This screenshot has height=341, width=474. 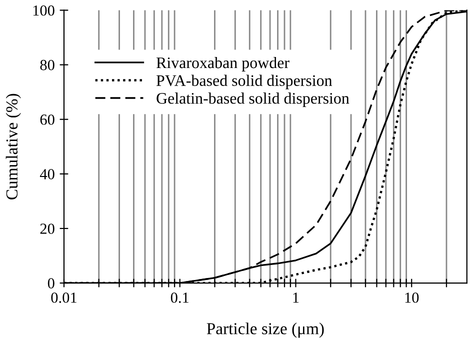 I want to click on y-tick-label: 100, so click(x=43, y=10).